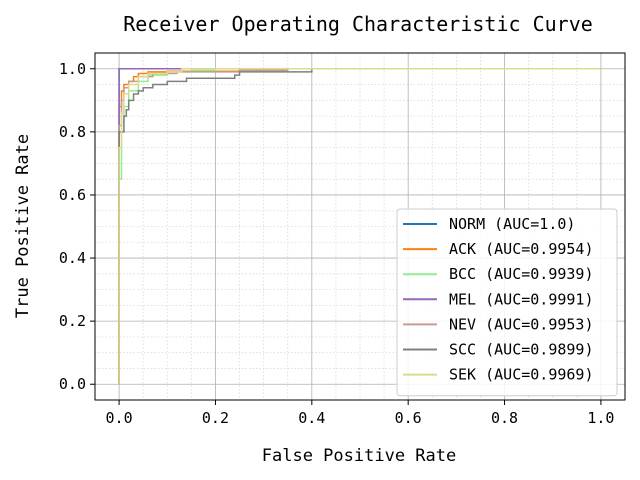  Describe the element at coordinates (600, 418) in the screenshot. I see `x-tick-label: 1.0` at that location.